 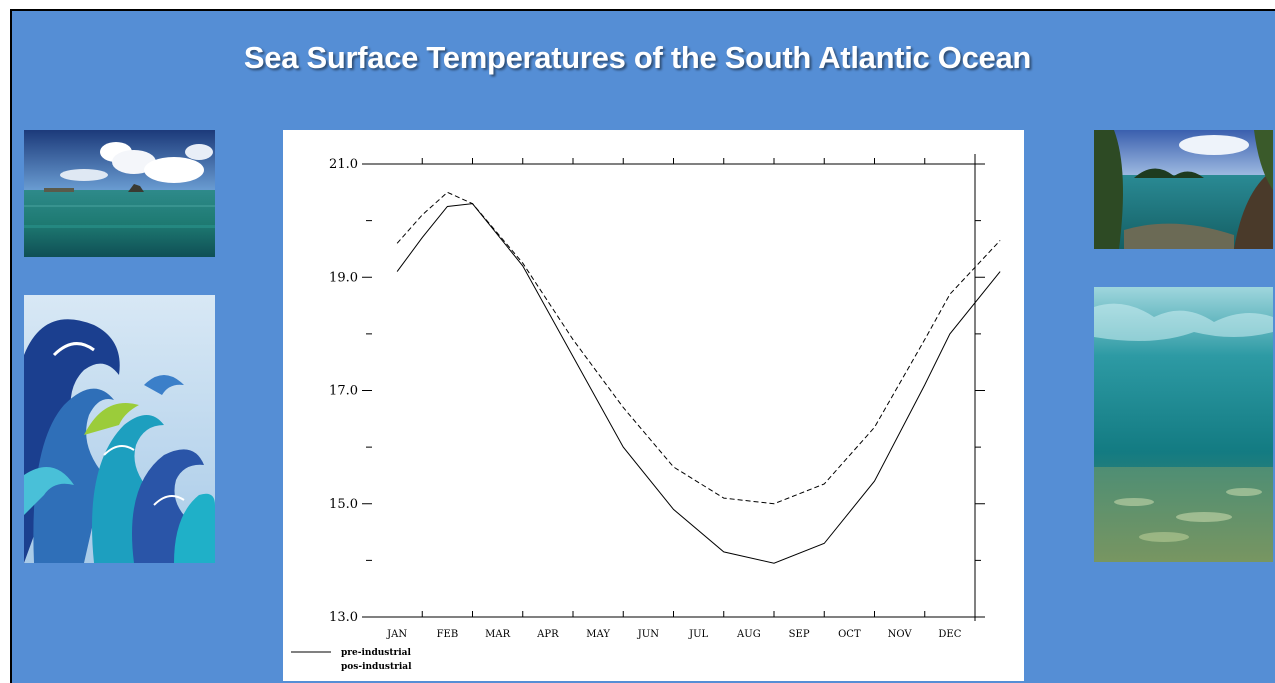 I want to click on x-tick-label: MAR, so click(x=497, y=634).